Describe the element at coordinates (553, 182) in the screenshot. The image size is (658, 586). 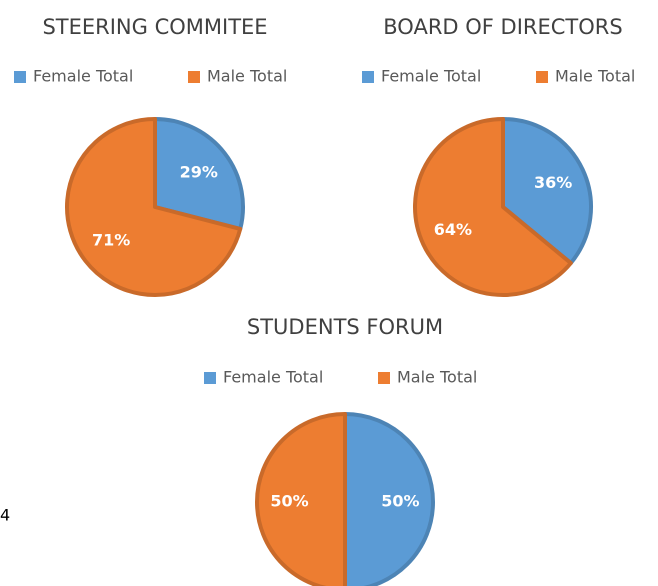
I see `slice-label: 36%` at that location.